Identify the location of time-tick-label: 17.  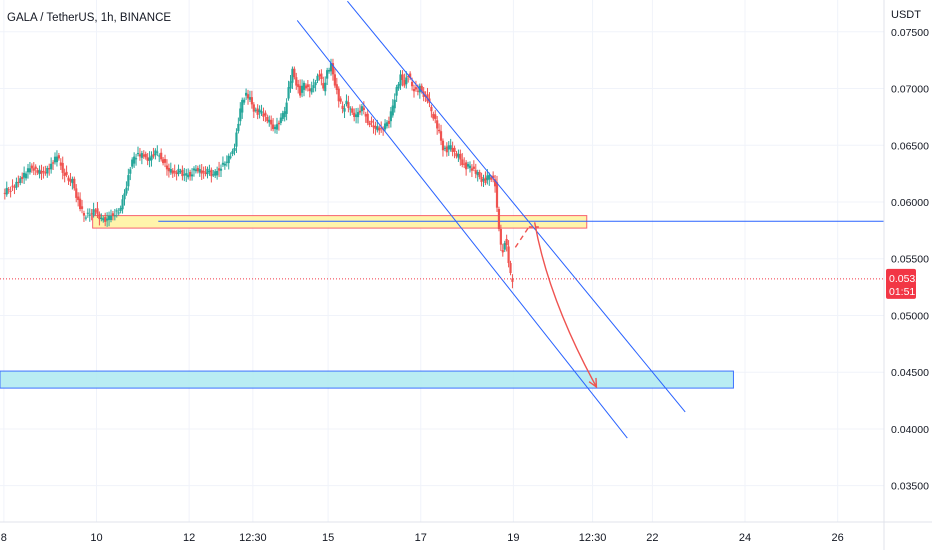
(421, 538).